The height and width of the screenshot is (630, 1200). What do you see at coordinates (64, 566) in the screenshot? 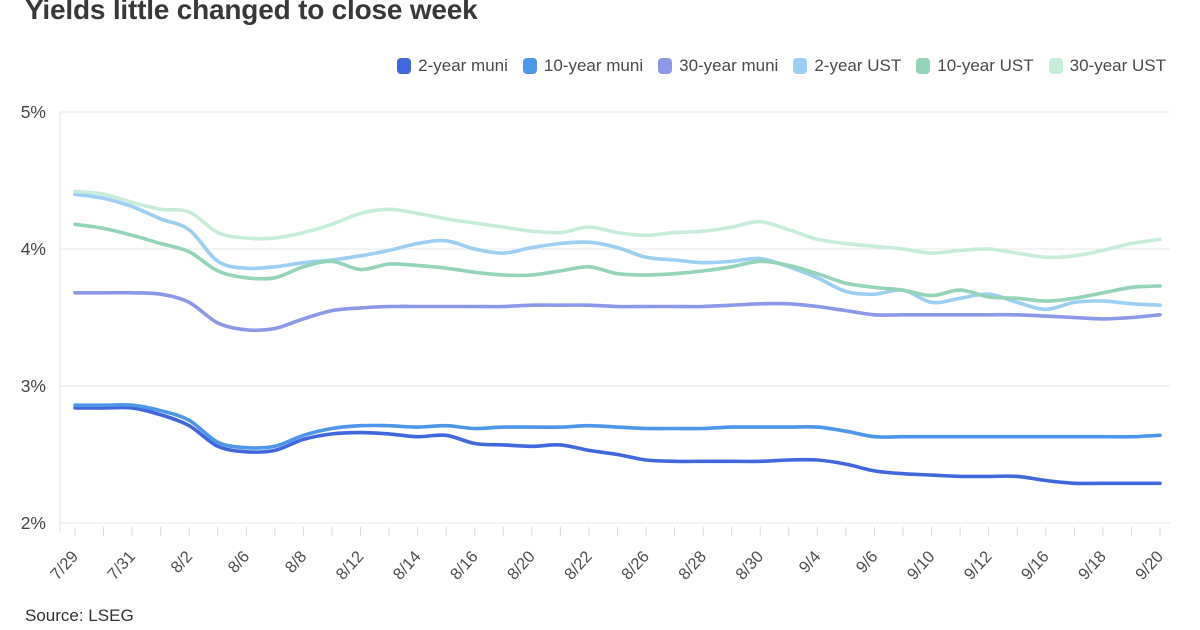
I see `x-axis-label-7/29: 7/29` at bounding box center [64, 566].